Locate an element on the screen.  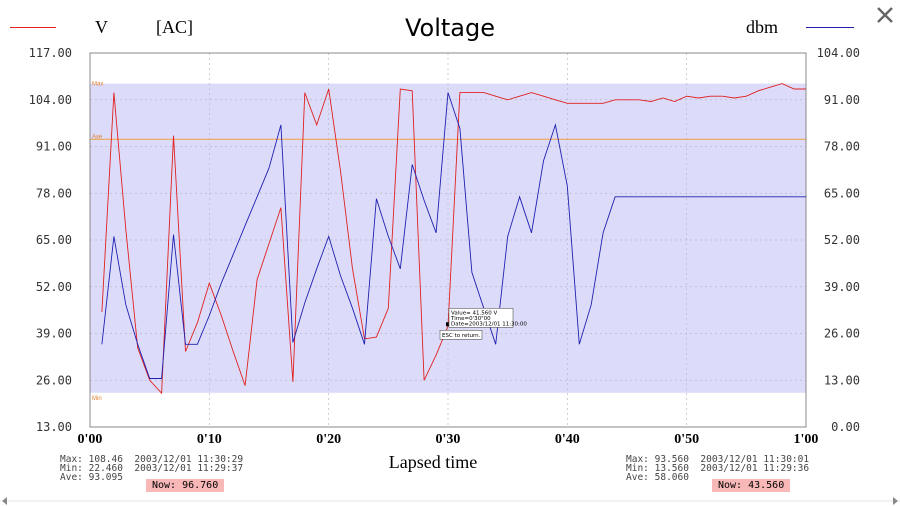
tooltip-line: Time=0'30"00 is located at coordinates (470, 319).